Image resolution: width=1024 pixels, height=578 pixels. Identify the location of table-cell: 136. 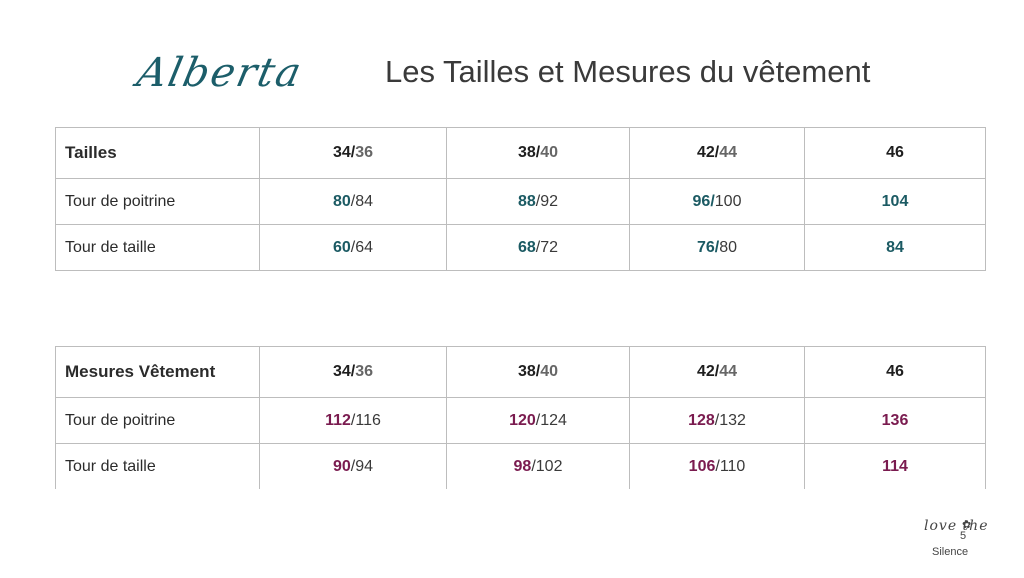
(895, 420).